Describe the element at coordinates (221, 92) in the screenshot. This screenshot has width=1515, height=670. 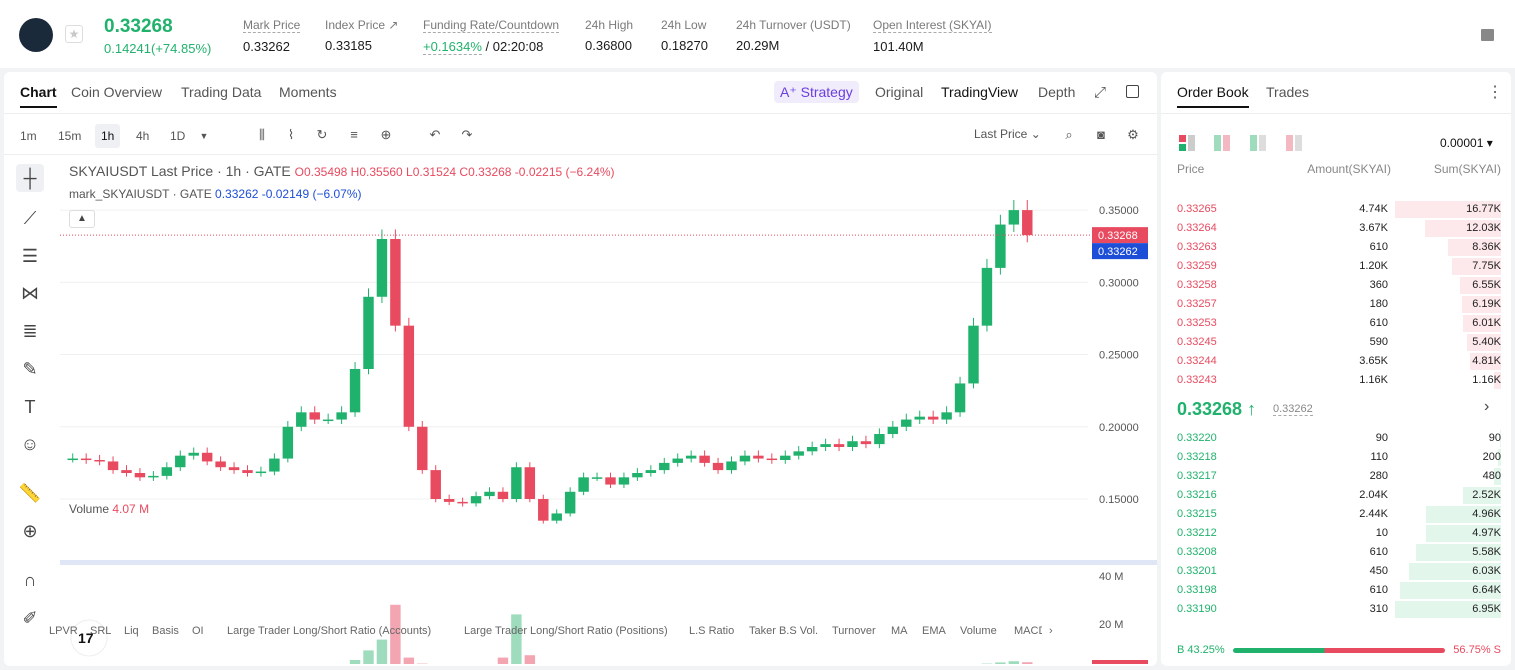
I see `tab-trading-data: Trading Data` at that location.